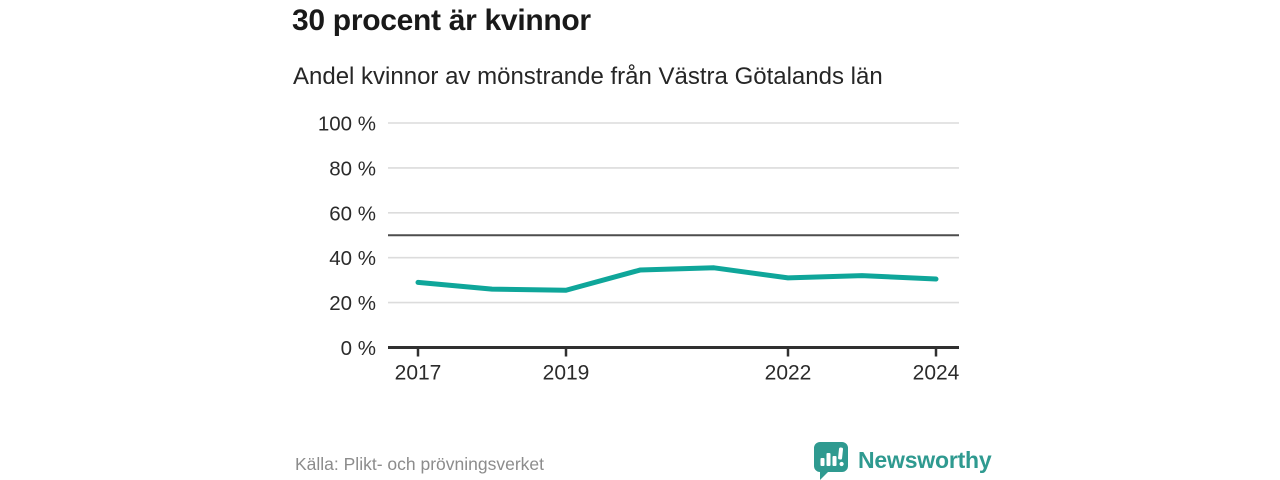  What do you see at coordinates (352, 168) in the screenshot?
I see `y-tick-label: 80 %` at bounding box center [352, 168].